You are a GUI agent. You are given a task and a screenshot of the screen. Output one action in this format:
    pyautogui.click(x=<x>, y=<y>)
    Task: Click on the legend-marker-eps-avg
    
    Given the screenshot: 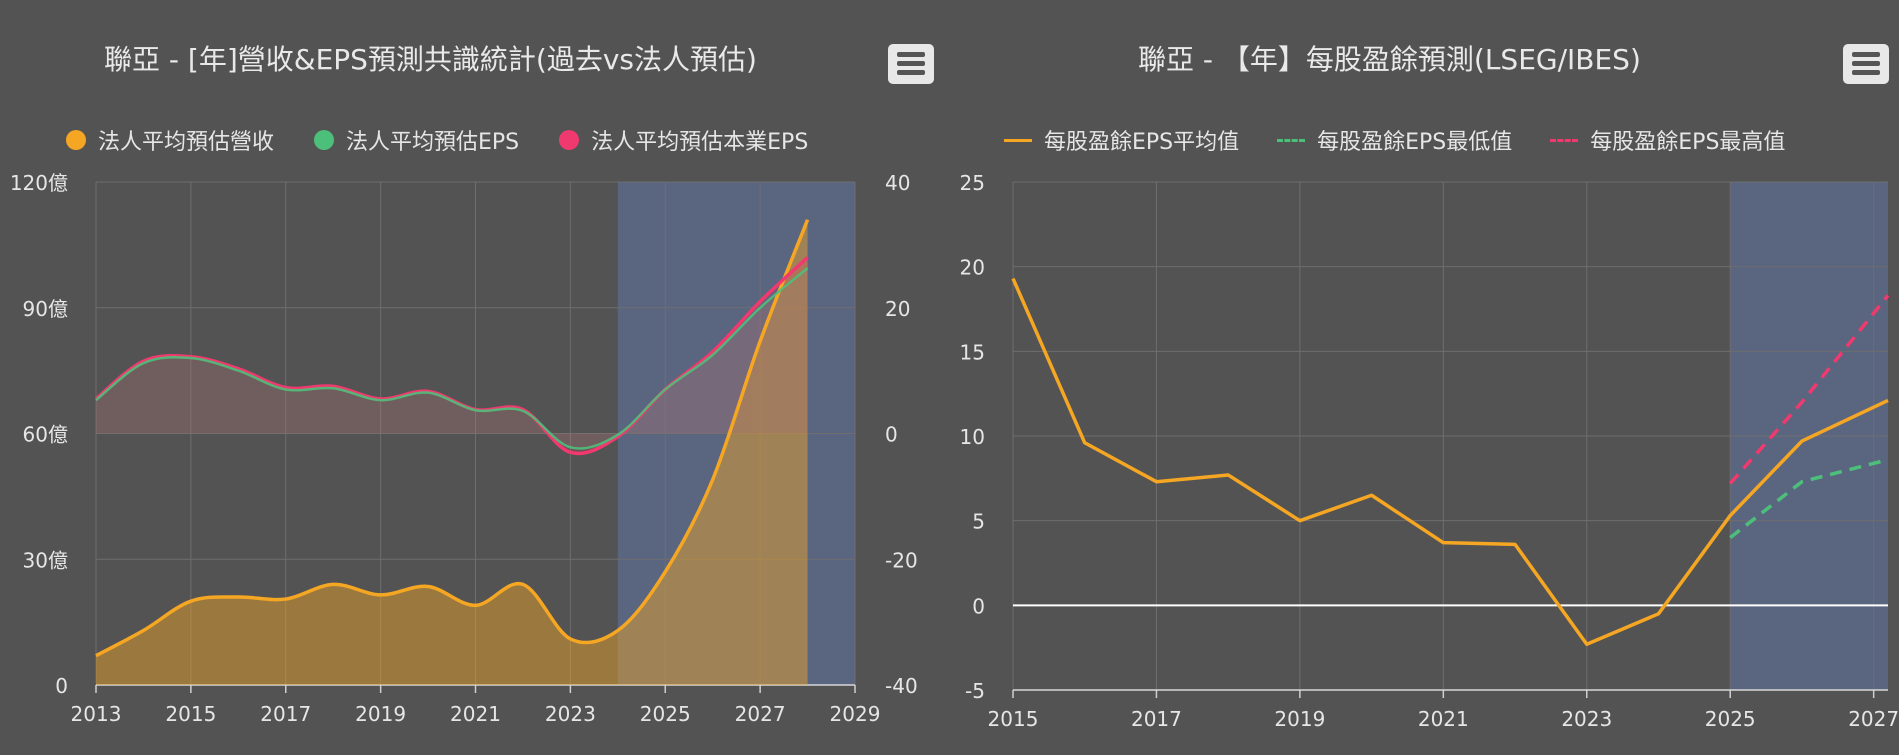 What is the action you would take?
    pyautogui.click(x=1018, y=140)
    